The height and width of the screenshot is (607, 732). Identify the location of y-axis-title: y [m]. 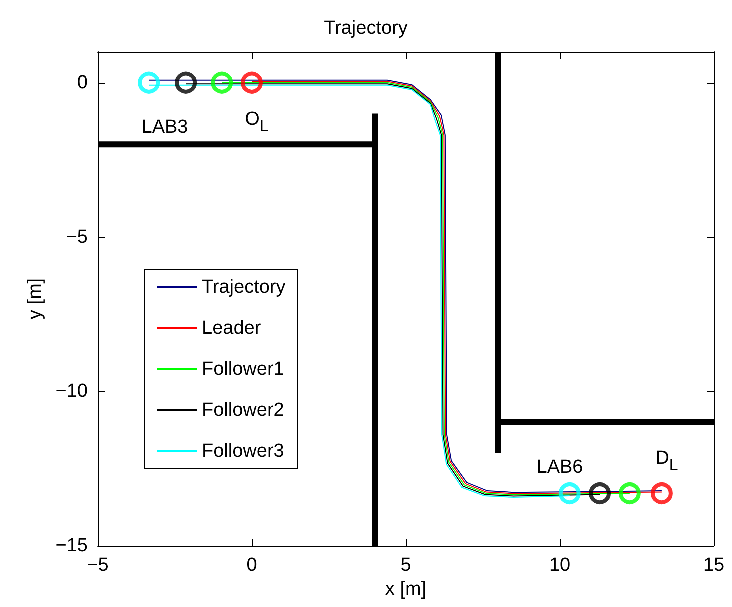
(35, 299).